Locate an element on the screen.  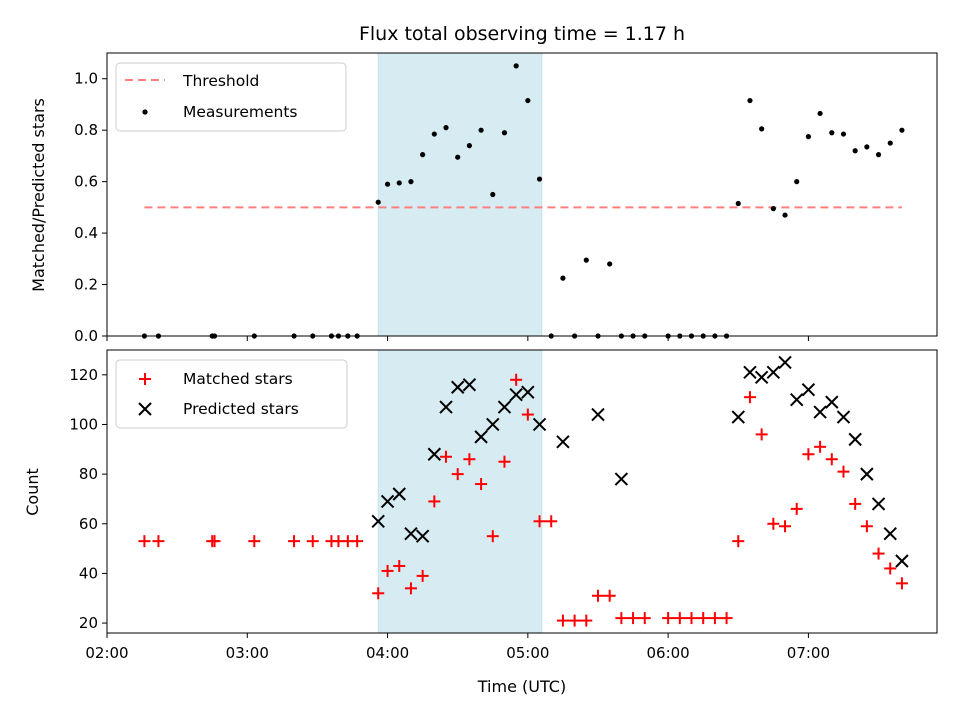
bottom-ytick-label: 80 is located at coordinates (88, 474).